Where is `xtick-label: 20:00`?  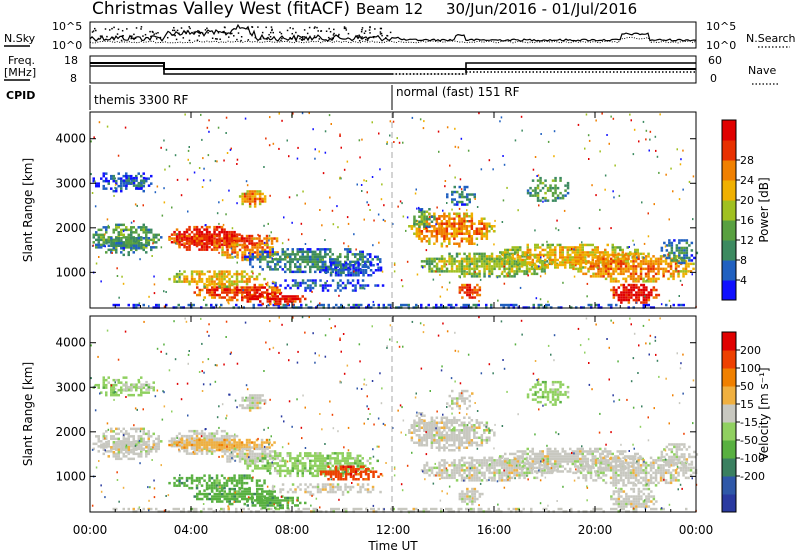 xtick-label: 20:00 is located at coordinates (595, 530).